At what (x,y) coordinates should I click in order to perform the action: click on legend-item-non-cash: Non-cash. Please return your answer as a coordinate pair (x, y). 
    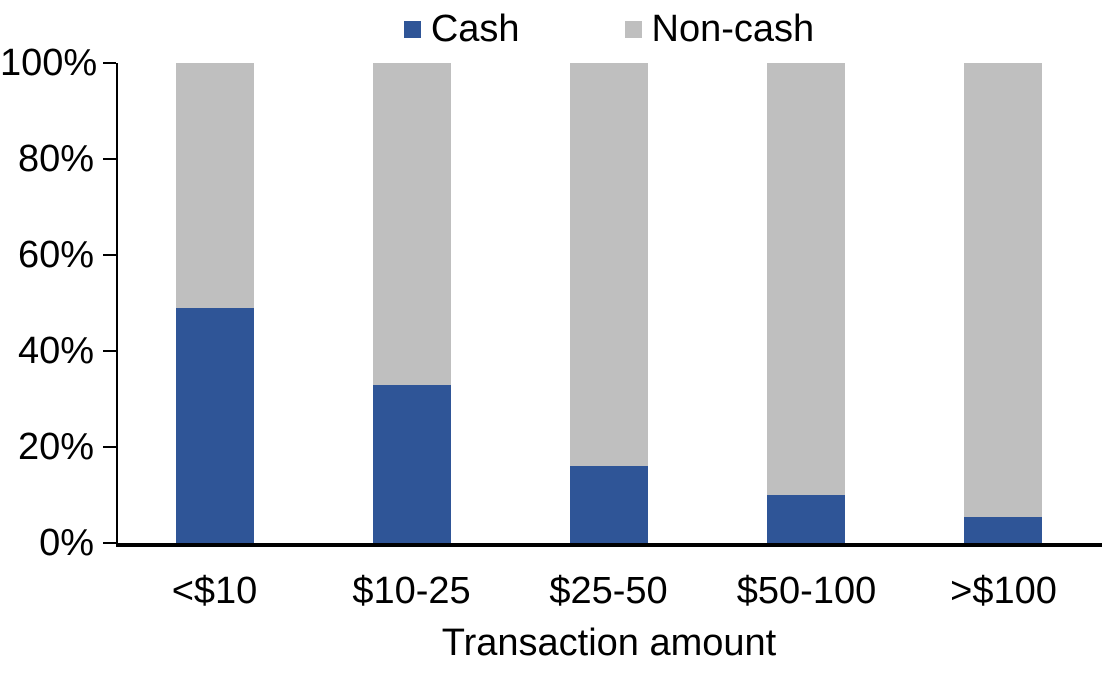
    Looking at the image, I should click on (719, 29).